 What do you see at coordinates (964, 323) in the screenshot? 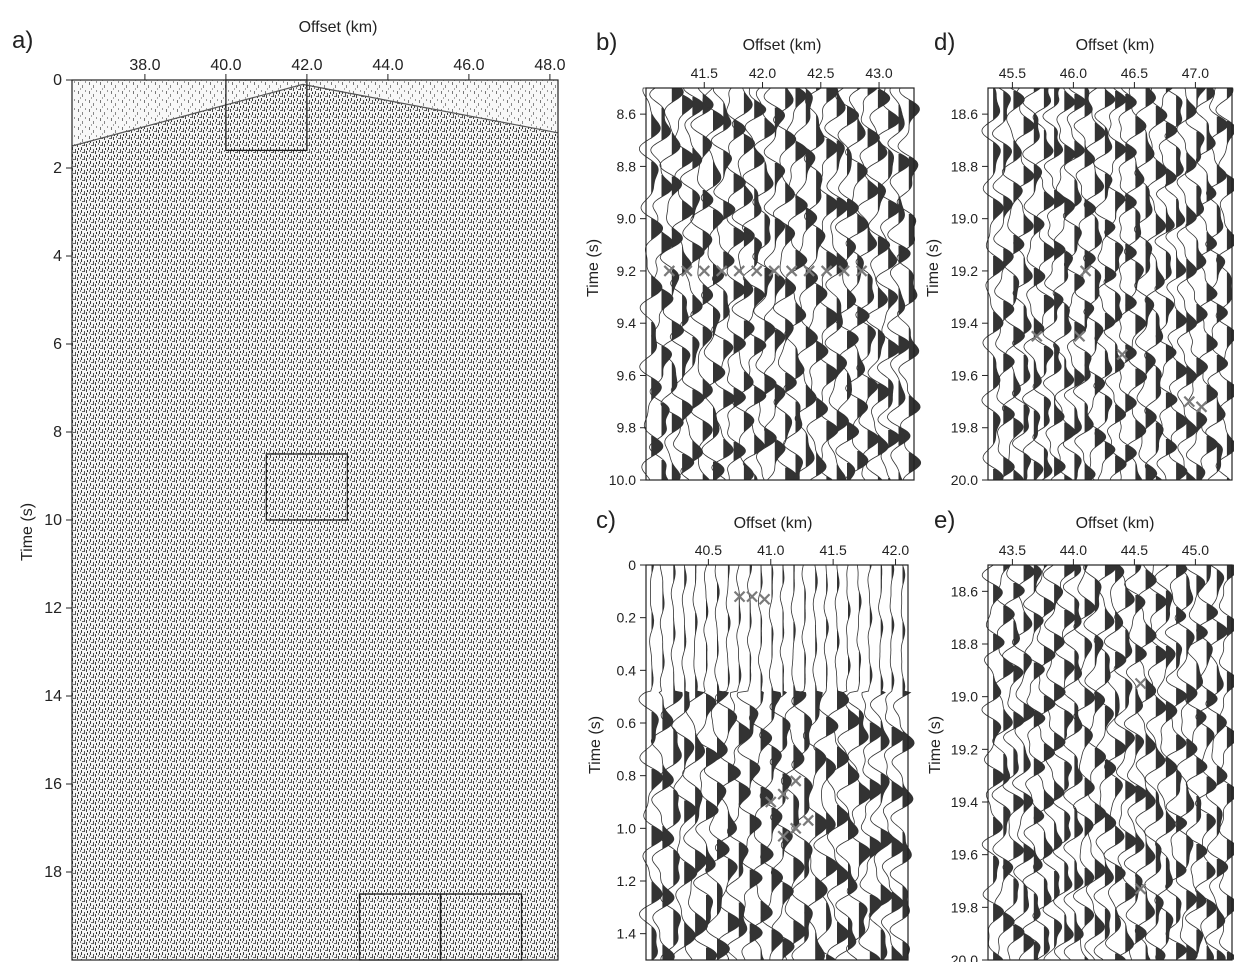
I see `y-tick-label: 19.4` at bounding box center [964, 323].